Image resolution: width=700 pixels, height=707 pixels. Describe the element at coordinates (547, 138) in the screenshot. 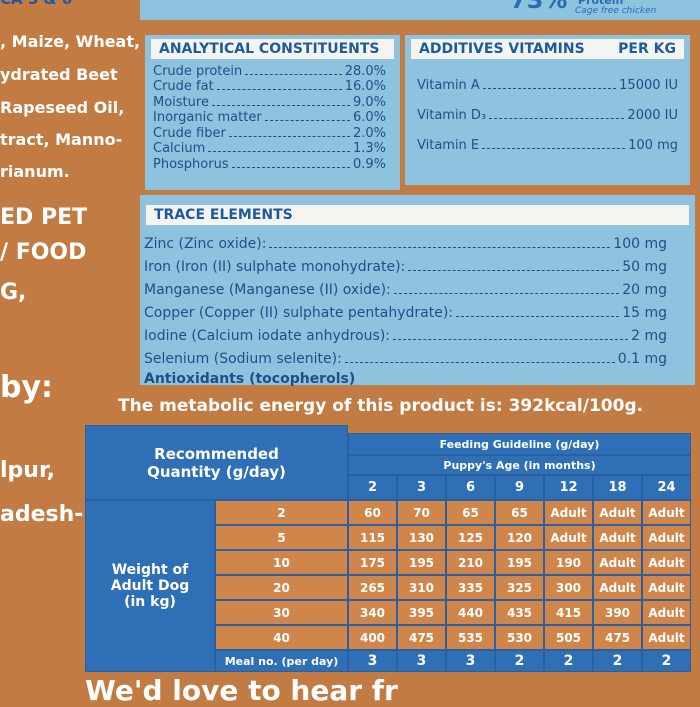

I see `vitamin-row: Vitamin E 100 mg` at that location.